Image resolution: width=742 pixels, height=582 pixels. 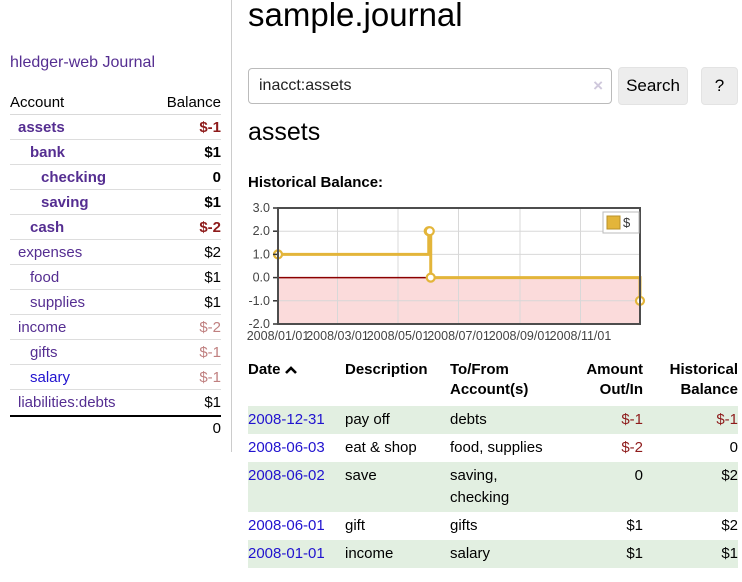 I want to click on account-link: bank, so click(x=48, y=152).